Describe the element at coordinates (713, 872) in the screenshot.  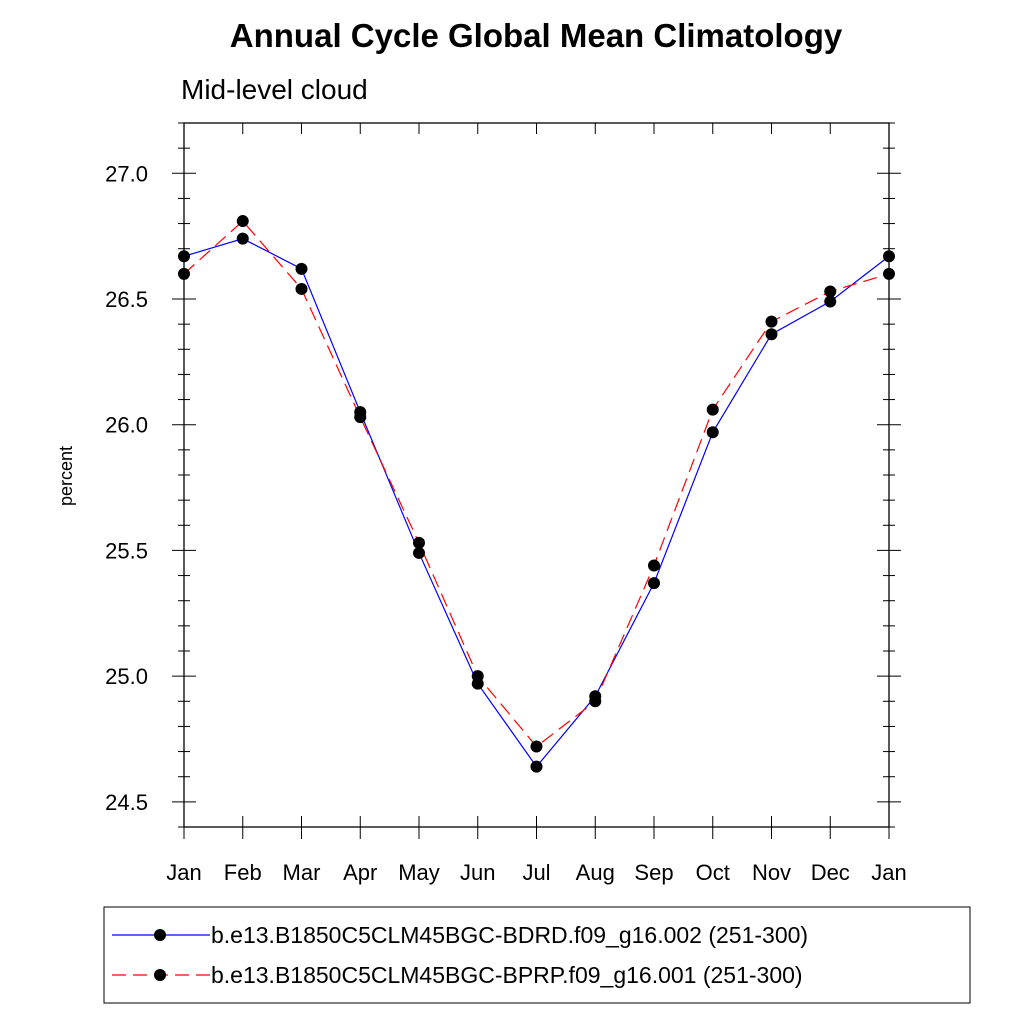
I see `x-tick-label: Oct` at that location.